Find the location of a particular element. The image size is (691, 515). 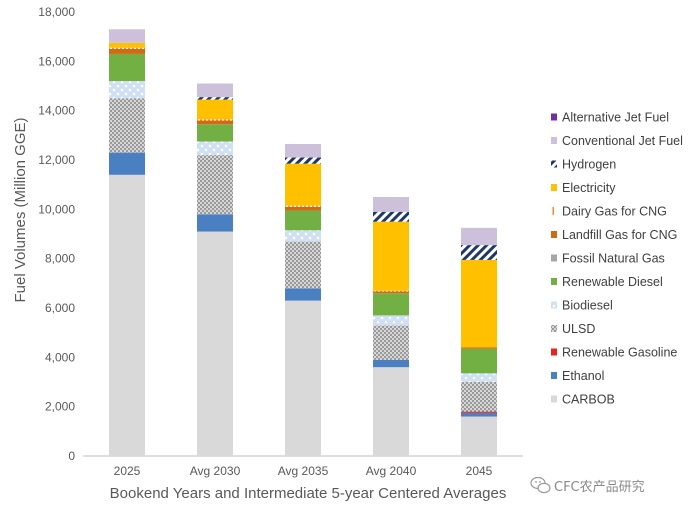

x-tick-label: Avg 2040 is located at coordinates (391, 471).